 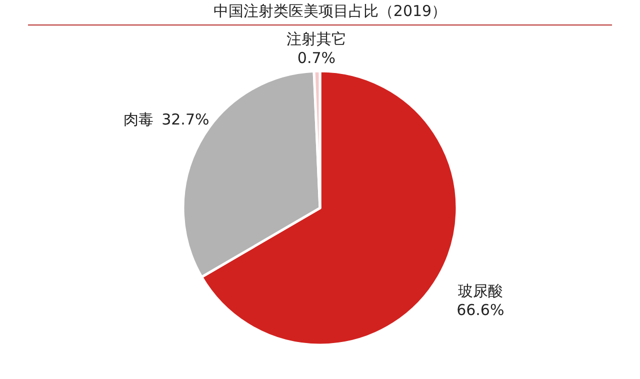 I want to click on slice-label: 玻尿酸, so click(x=480, y=291).